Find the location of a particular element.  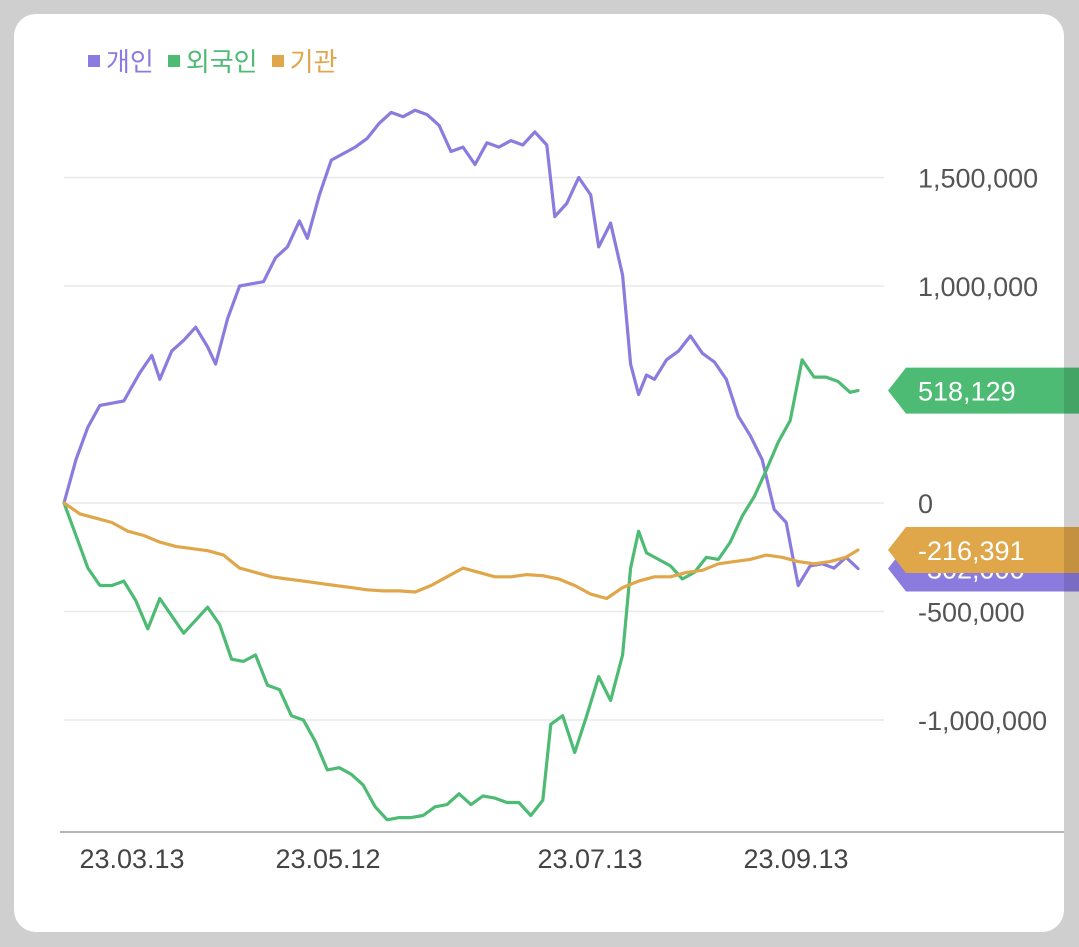

legend-item-institution: 기관 is located at coordinates (304, 60).